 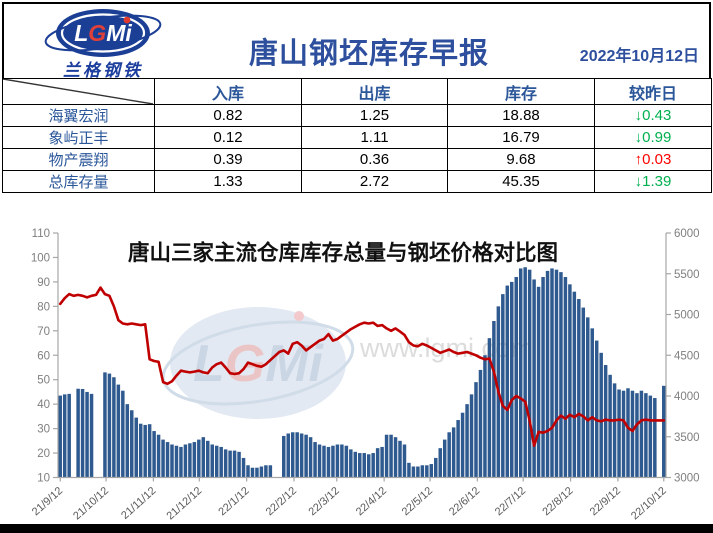 What do you see at coordinates (138, 503) in the screenshot?
I see `x-tick-label: 21/11/12` at bounding box center [138, 503].